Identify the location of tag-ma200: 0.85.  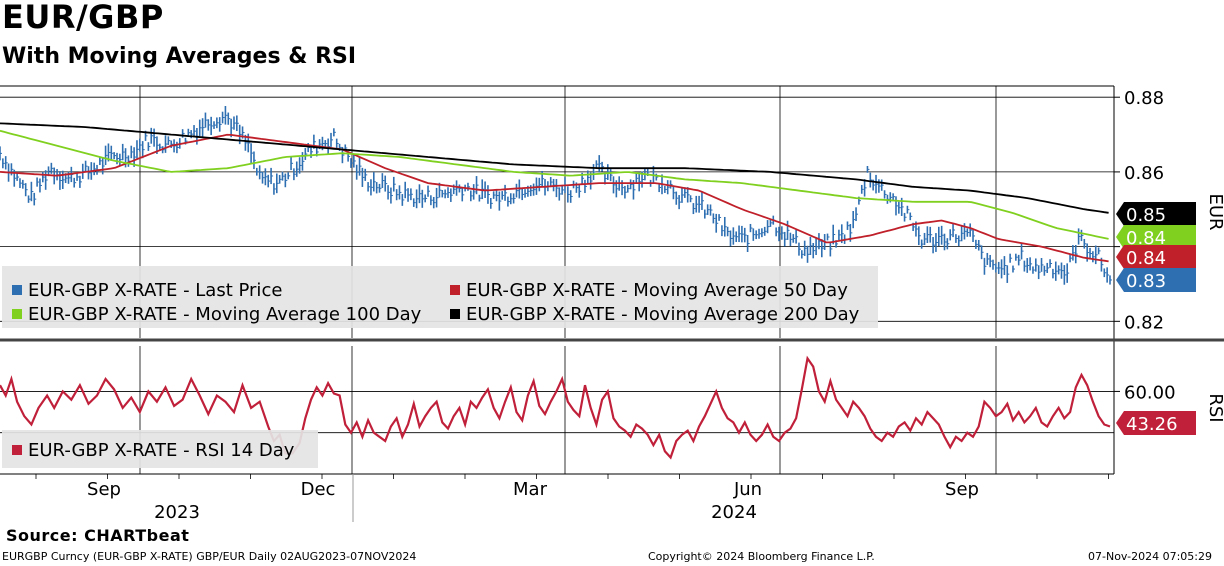
(1156, 214).